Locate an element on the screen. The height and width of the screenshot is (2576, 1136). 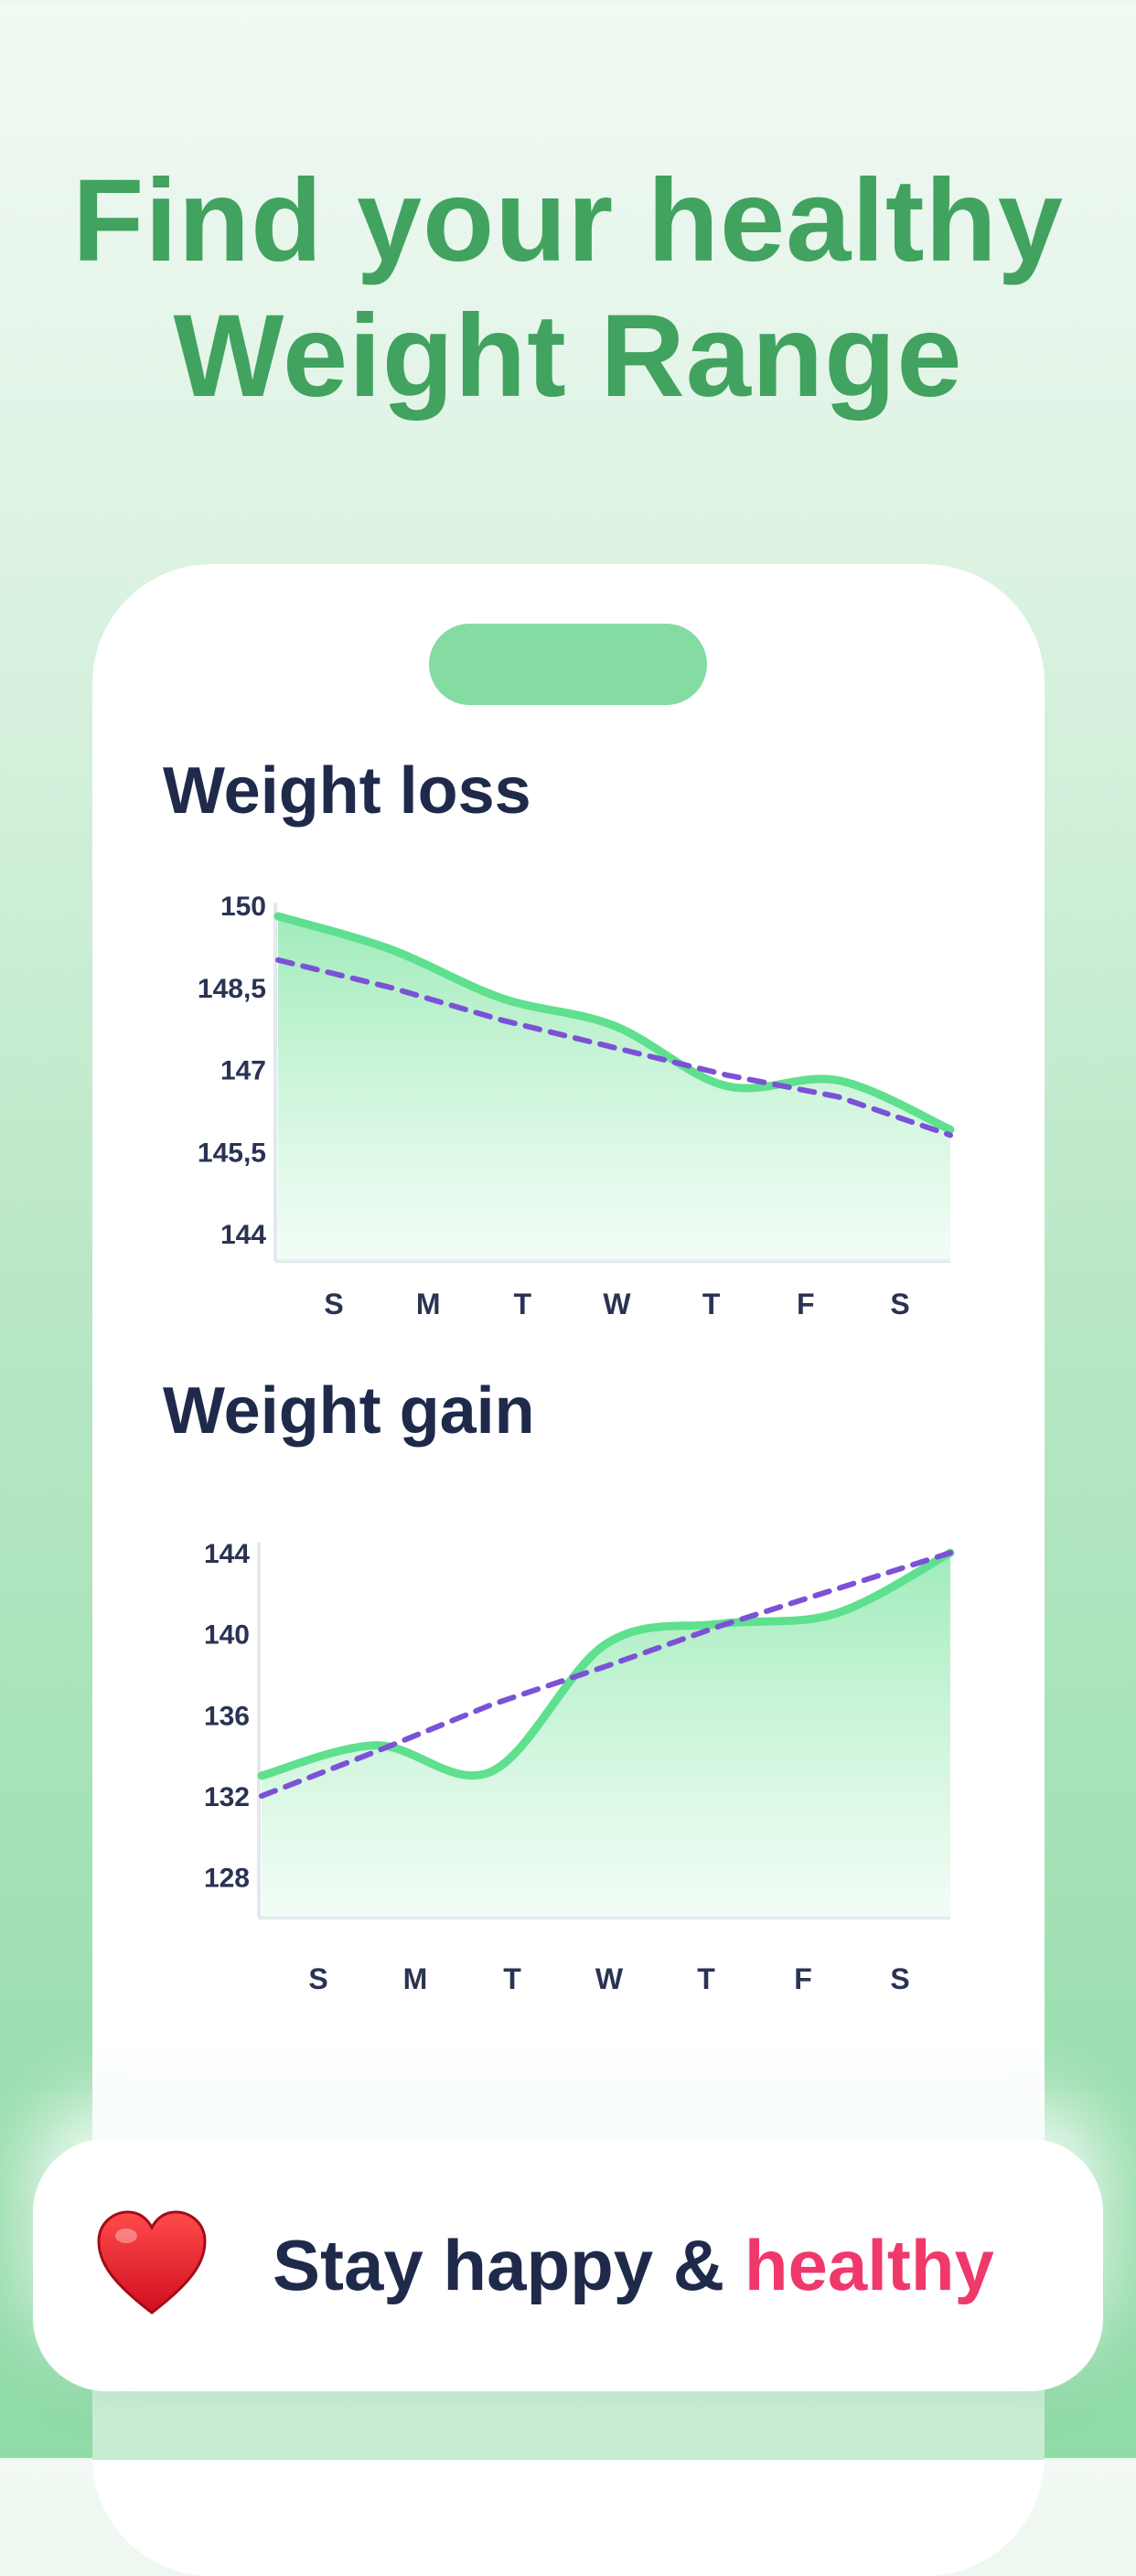
headline-line-1: Find your healthy is located at coordinates (568, 220).